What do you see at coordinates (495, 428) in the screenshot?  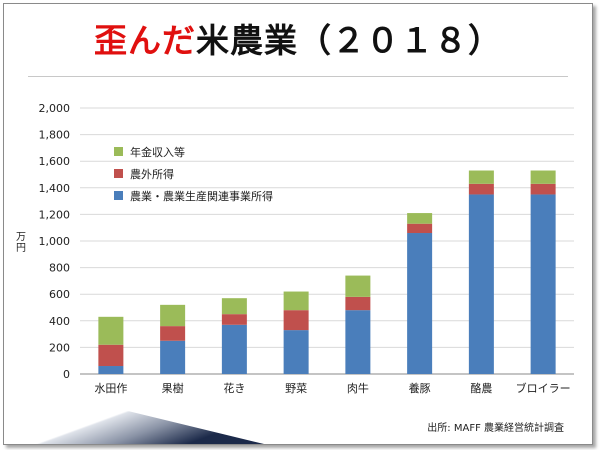 I see `source-note: 出所: MAFF 農業経営統計調査` at bounding box center [495, 428].